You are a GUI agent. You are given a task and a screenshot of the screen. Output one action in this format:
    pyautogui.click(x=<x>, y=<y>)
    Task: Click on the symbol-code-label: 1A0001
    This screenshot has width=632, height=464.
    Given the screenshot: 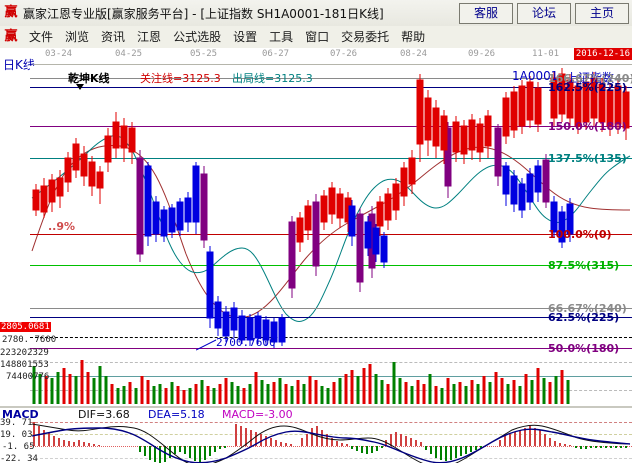 What is the action you would take?
    pyautogui.click(x=535, y=76)
    